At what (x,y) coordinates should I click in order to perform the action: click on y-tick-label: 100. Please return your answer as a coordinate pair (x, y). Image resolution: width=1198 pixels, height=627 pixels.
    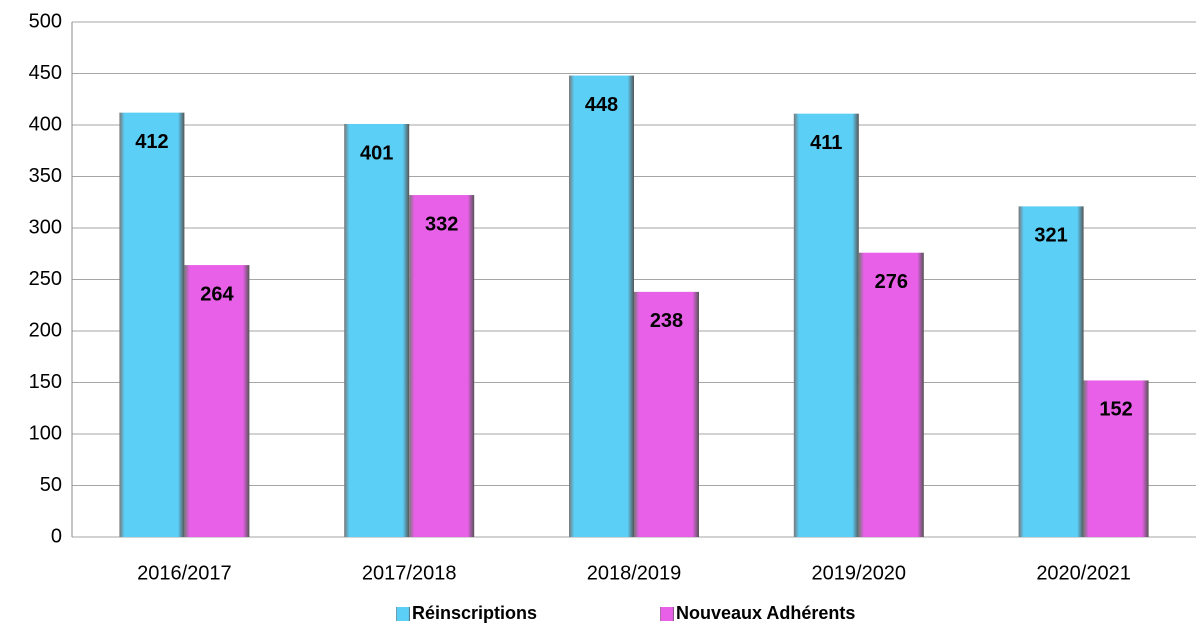
    Looking at the image, I should click on (45, 433).